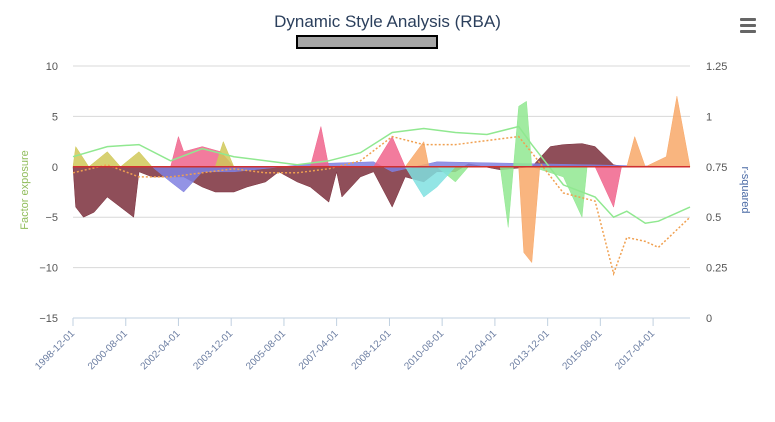 Image resolution: width=775 pixels, height=422 pixels. What do you see at coordinates (372, 350) in the screenshot?
I see `x-tick-label: 2008-12-01` at bounding box center [372, 350].